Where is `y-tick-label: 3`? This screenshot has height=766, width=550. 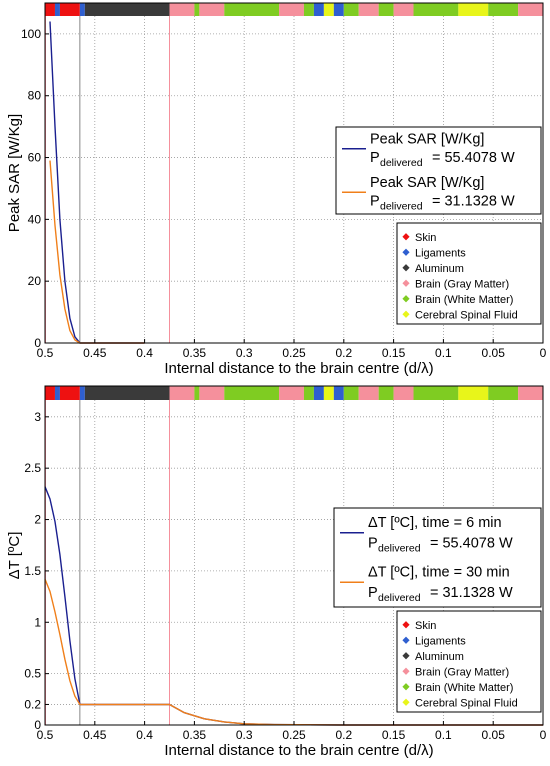 y-tick-label: 3 is located at coordinates (37, 417).